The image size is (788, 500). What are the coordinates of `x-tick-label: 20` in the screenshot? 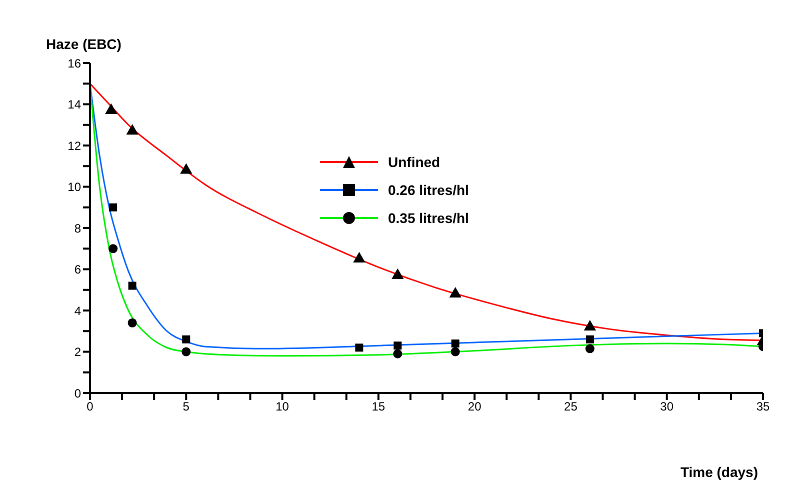 It's located at (475, 407).